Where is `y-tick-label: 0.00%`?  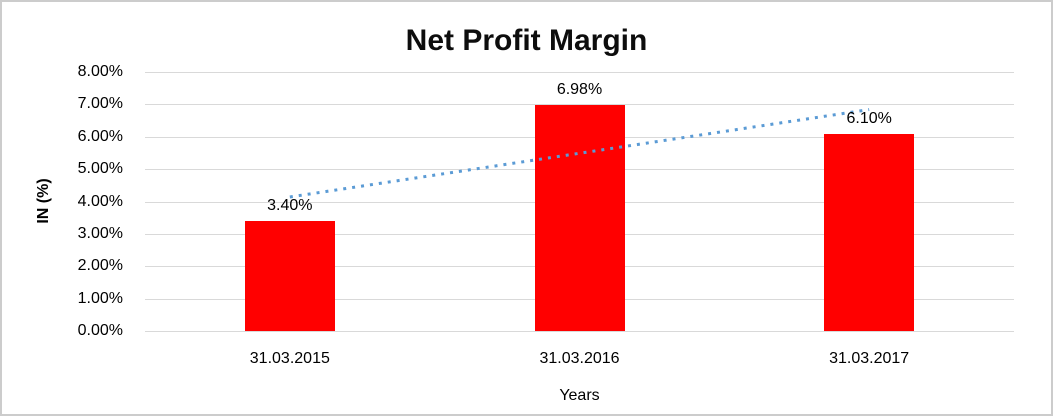
y-tick-label: 0.00% is located at coordinates (100, 330).